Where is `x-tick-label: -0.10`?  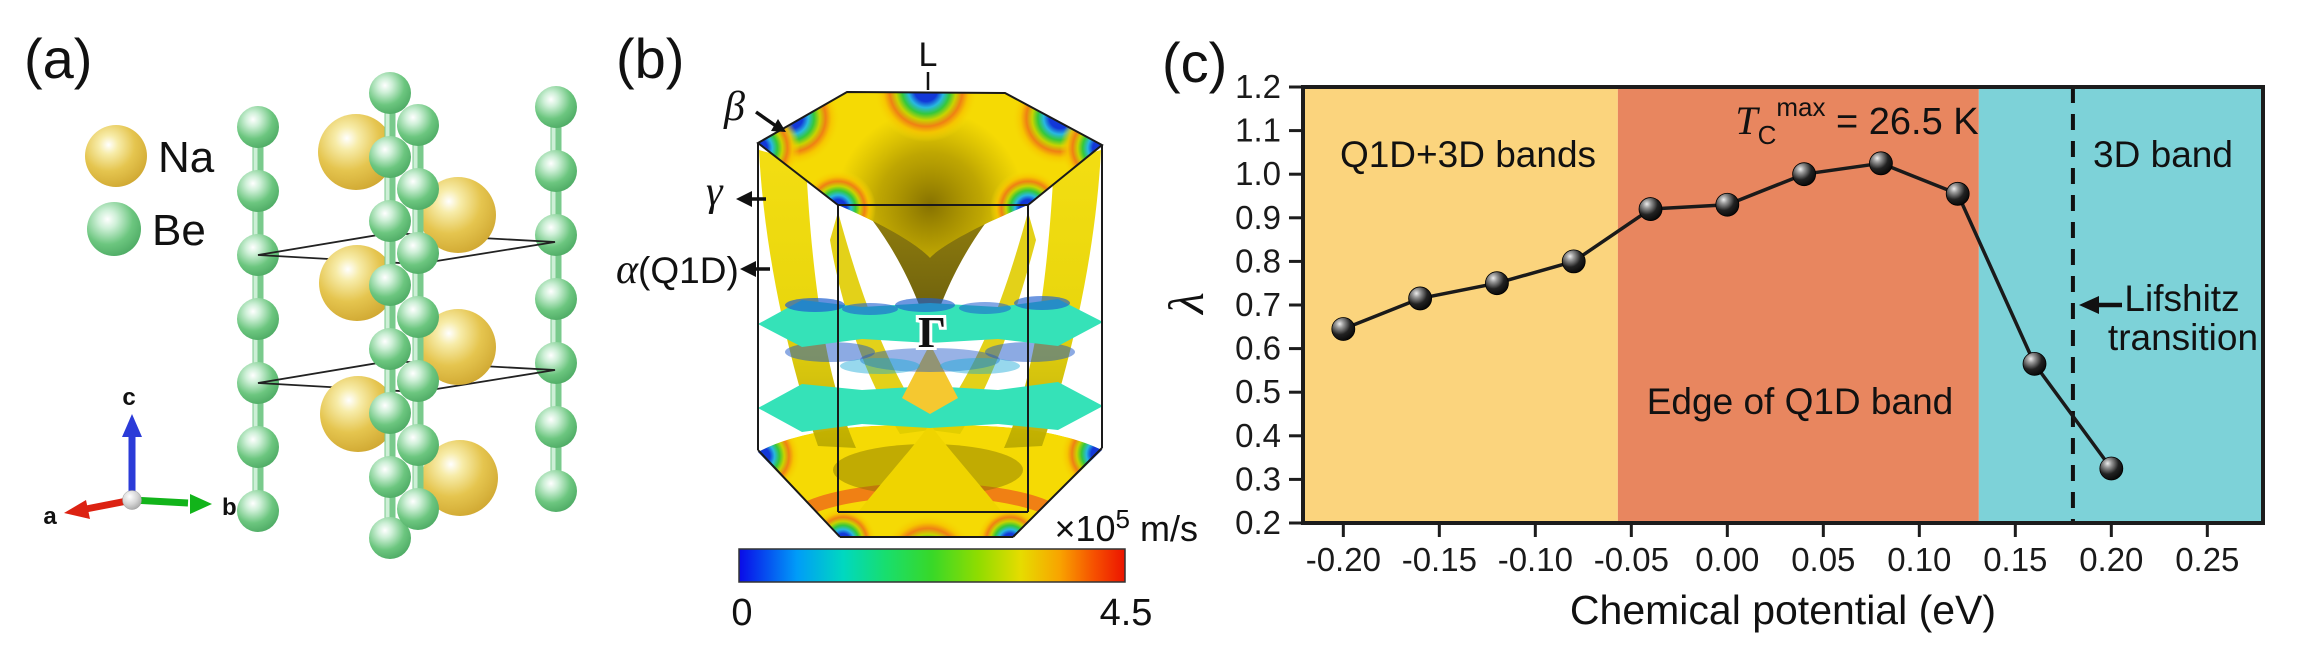 x-tick-label: -0.10 is located at coordinates (1535, 559).